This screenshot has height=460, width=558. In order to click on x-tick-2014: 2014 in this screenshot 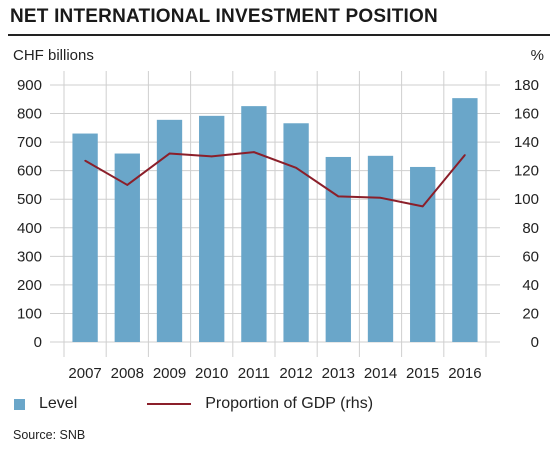, I will do `click(380, 373)`.